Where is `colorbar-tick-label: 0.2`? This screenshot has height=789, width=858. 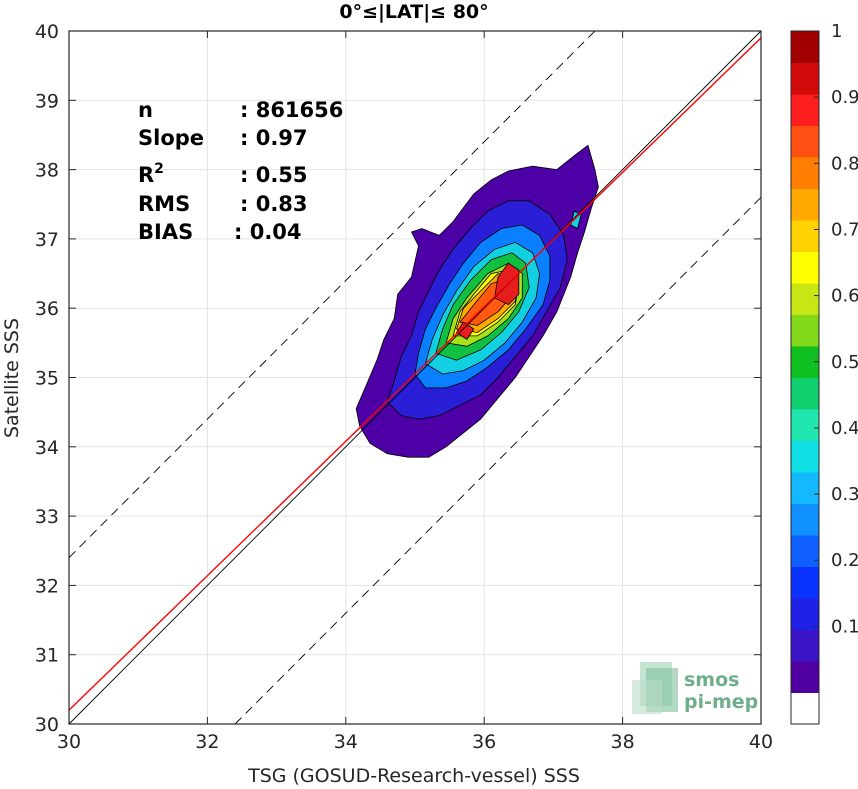 colorbar-tick-label: 0.2 is located at coordinates (844, 560).